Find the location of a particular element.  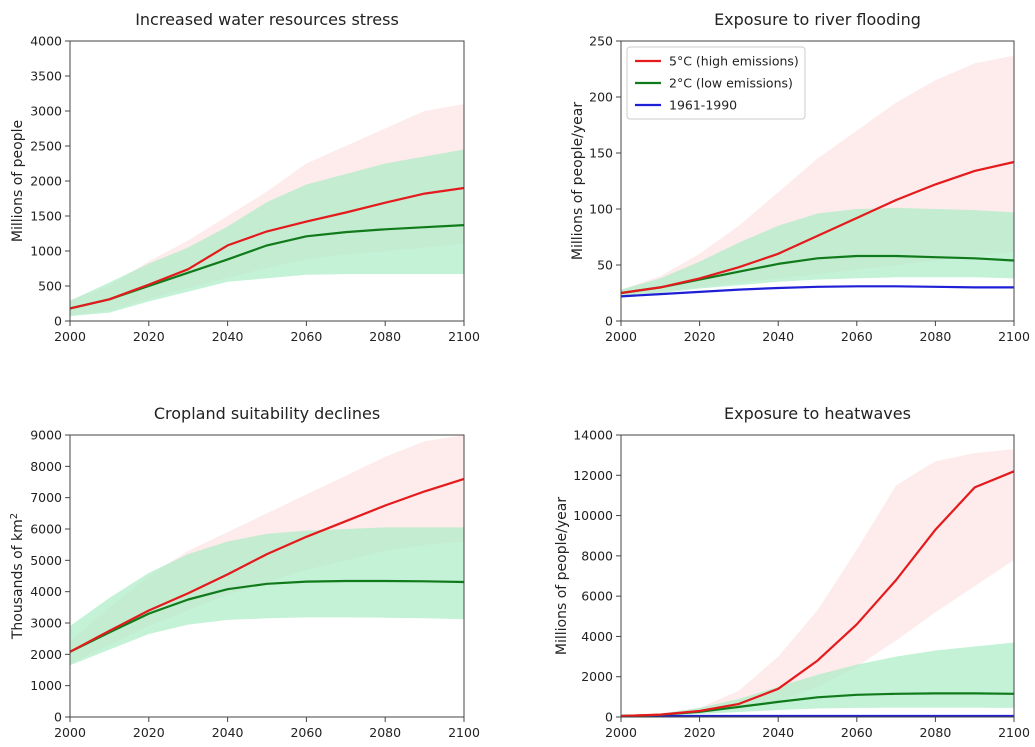

y-axis-label-text: Millions of people is located at coordinates (18, 181).